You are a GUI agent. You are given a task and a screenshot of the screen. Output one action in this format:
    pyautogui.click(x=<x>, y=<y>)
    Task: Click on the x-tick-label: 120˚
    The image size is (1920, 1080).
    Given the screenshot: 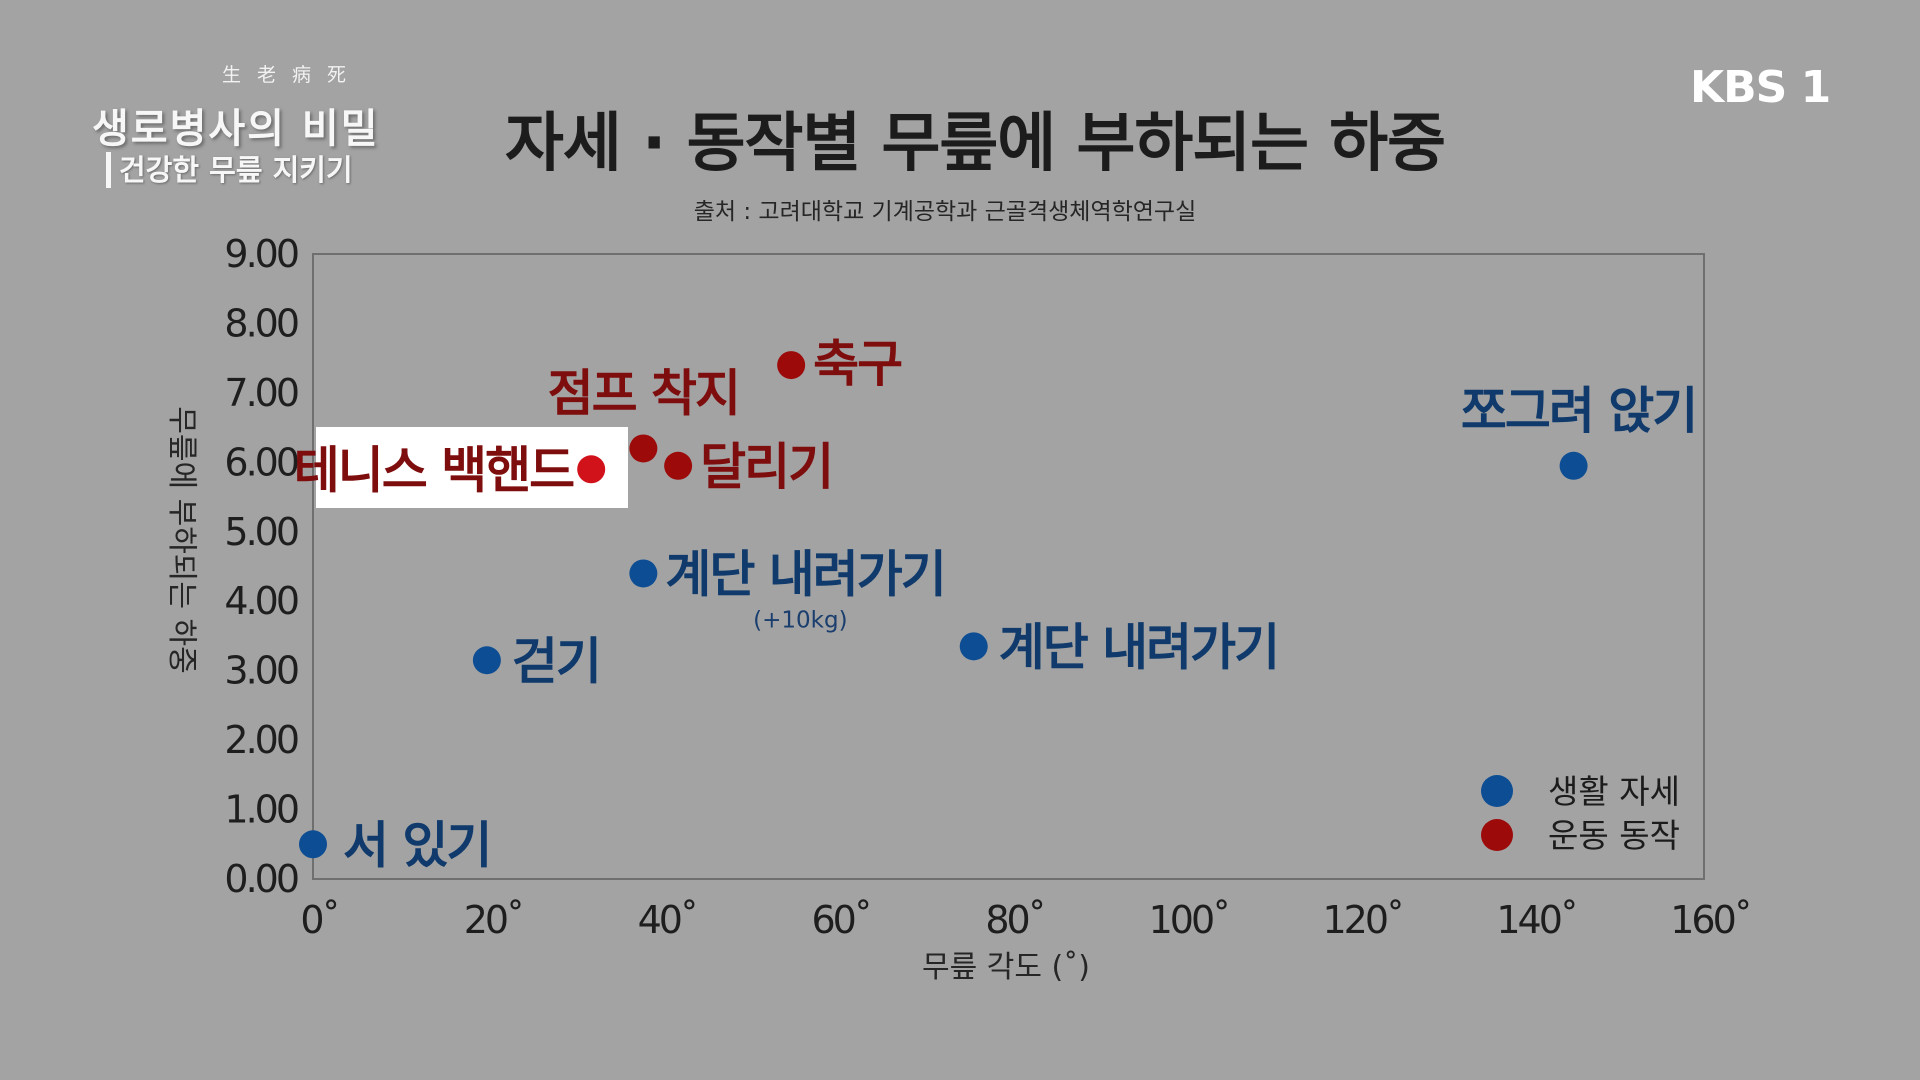 What is the action you would take?
    pyautogui.click(x=1362, y=920)
    